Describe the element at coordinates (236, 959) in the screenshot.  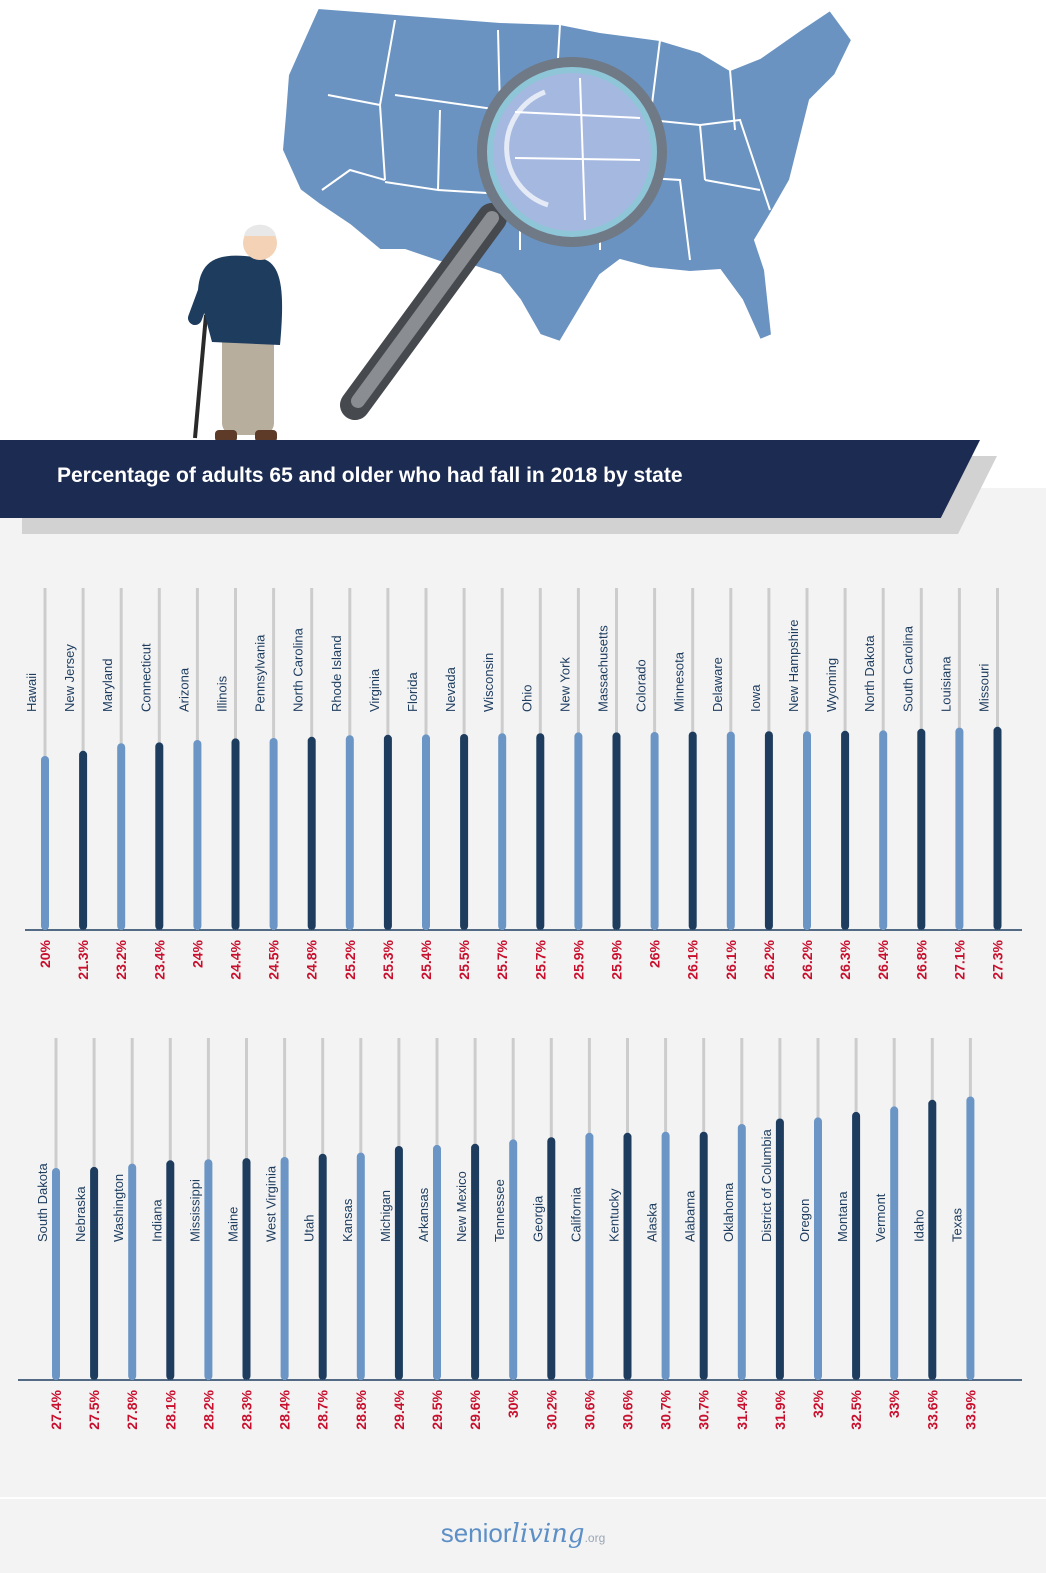
I see `value-label: 24.4%` at that location.